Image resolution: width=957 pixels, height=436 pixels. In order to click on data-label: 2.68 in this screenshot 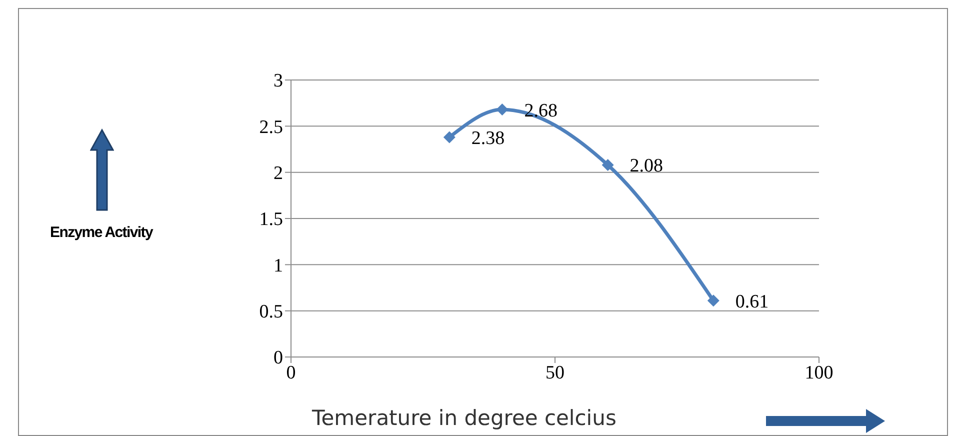, I will do `click(541, 111)`.